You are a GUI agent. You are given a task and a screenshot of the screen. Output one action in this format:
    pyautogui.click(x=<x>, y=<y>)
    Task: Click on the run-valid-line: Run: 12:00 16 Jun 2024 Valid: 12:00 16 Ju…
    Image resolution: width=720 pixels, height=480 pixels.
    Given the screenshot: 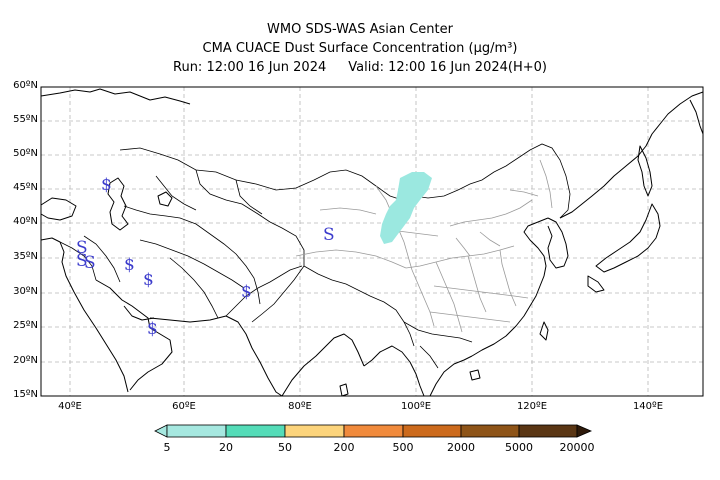 What is the action you would take?
    pyautogui.click(x=360, y=68)
    